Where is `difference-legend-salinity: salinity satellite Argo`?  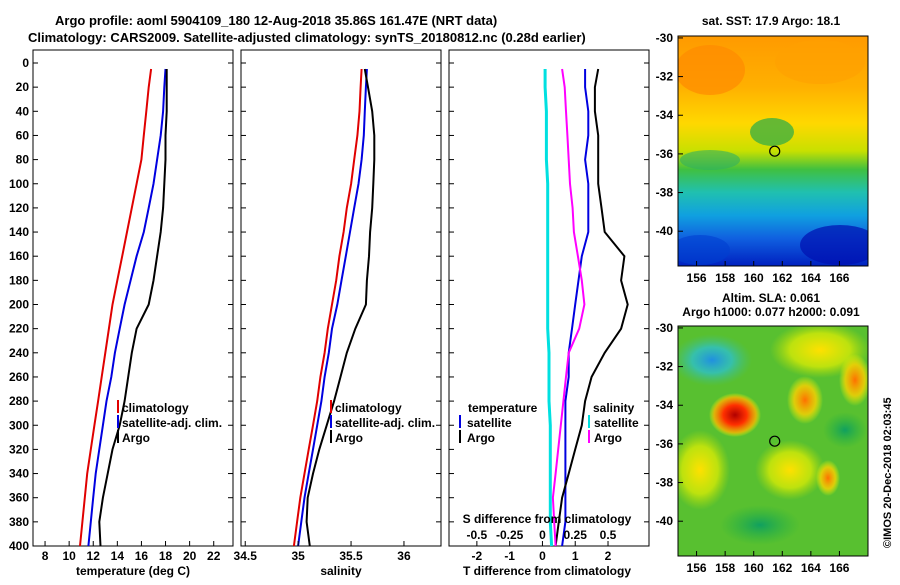
difference-legend-salinity: salinity satellite Argo is located at coordinates (613, 423).